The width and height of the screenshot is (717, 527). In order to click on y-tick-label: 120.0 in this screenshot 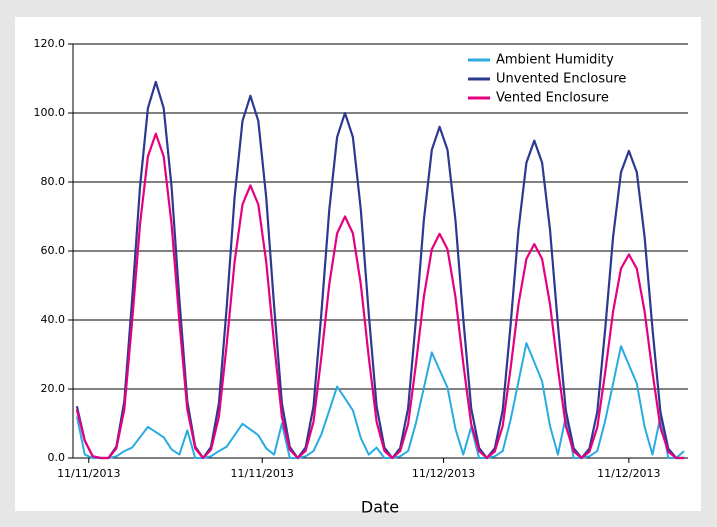, I will do `click(50, 43)`.